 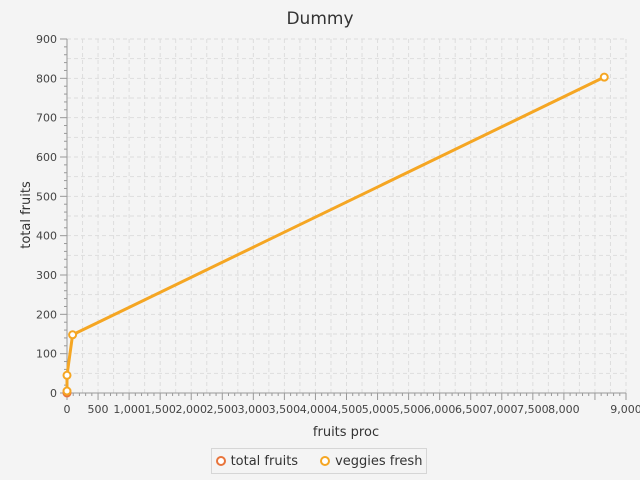 What do you see at coordinates (409, 409) in the screenshot?
I see `x-tick-label: 5,500` at bounding box center [409, 409].